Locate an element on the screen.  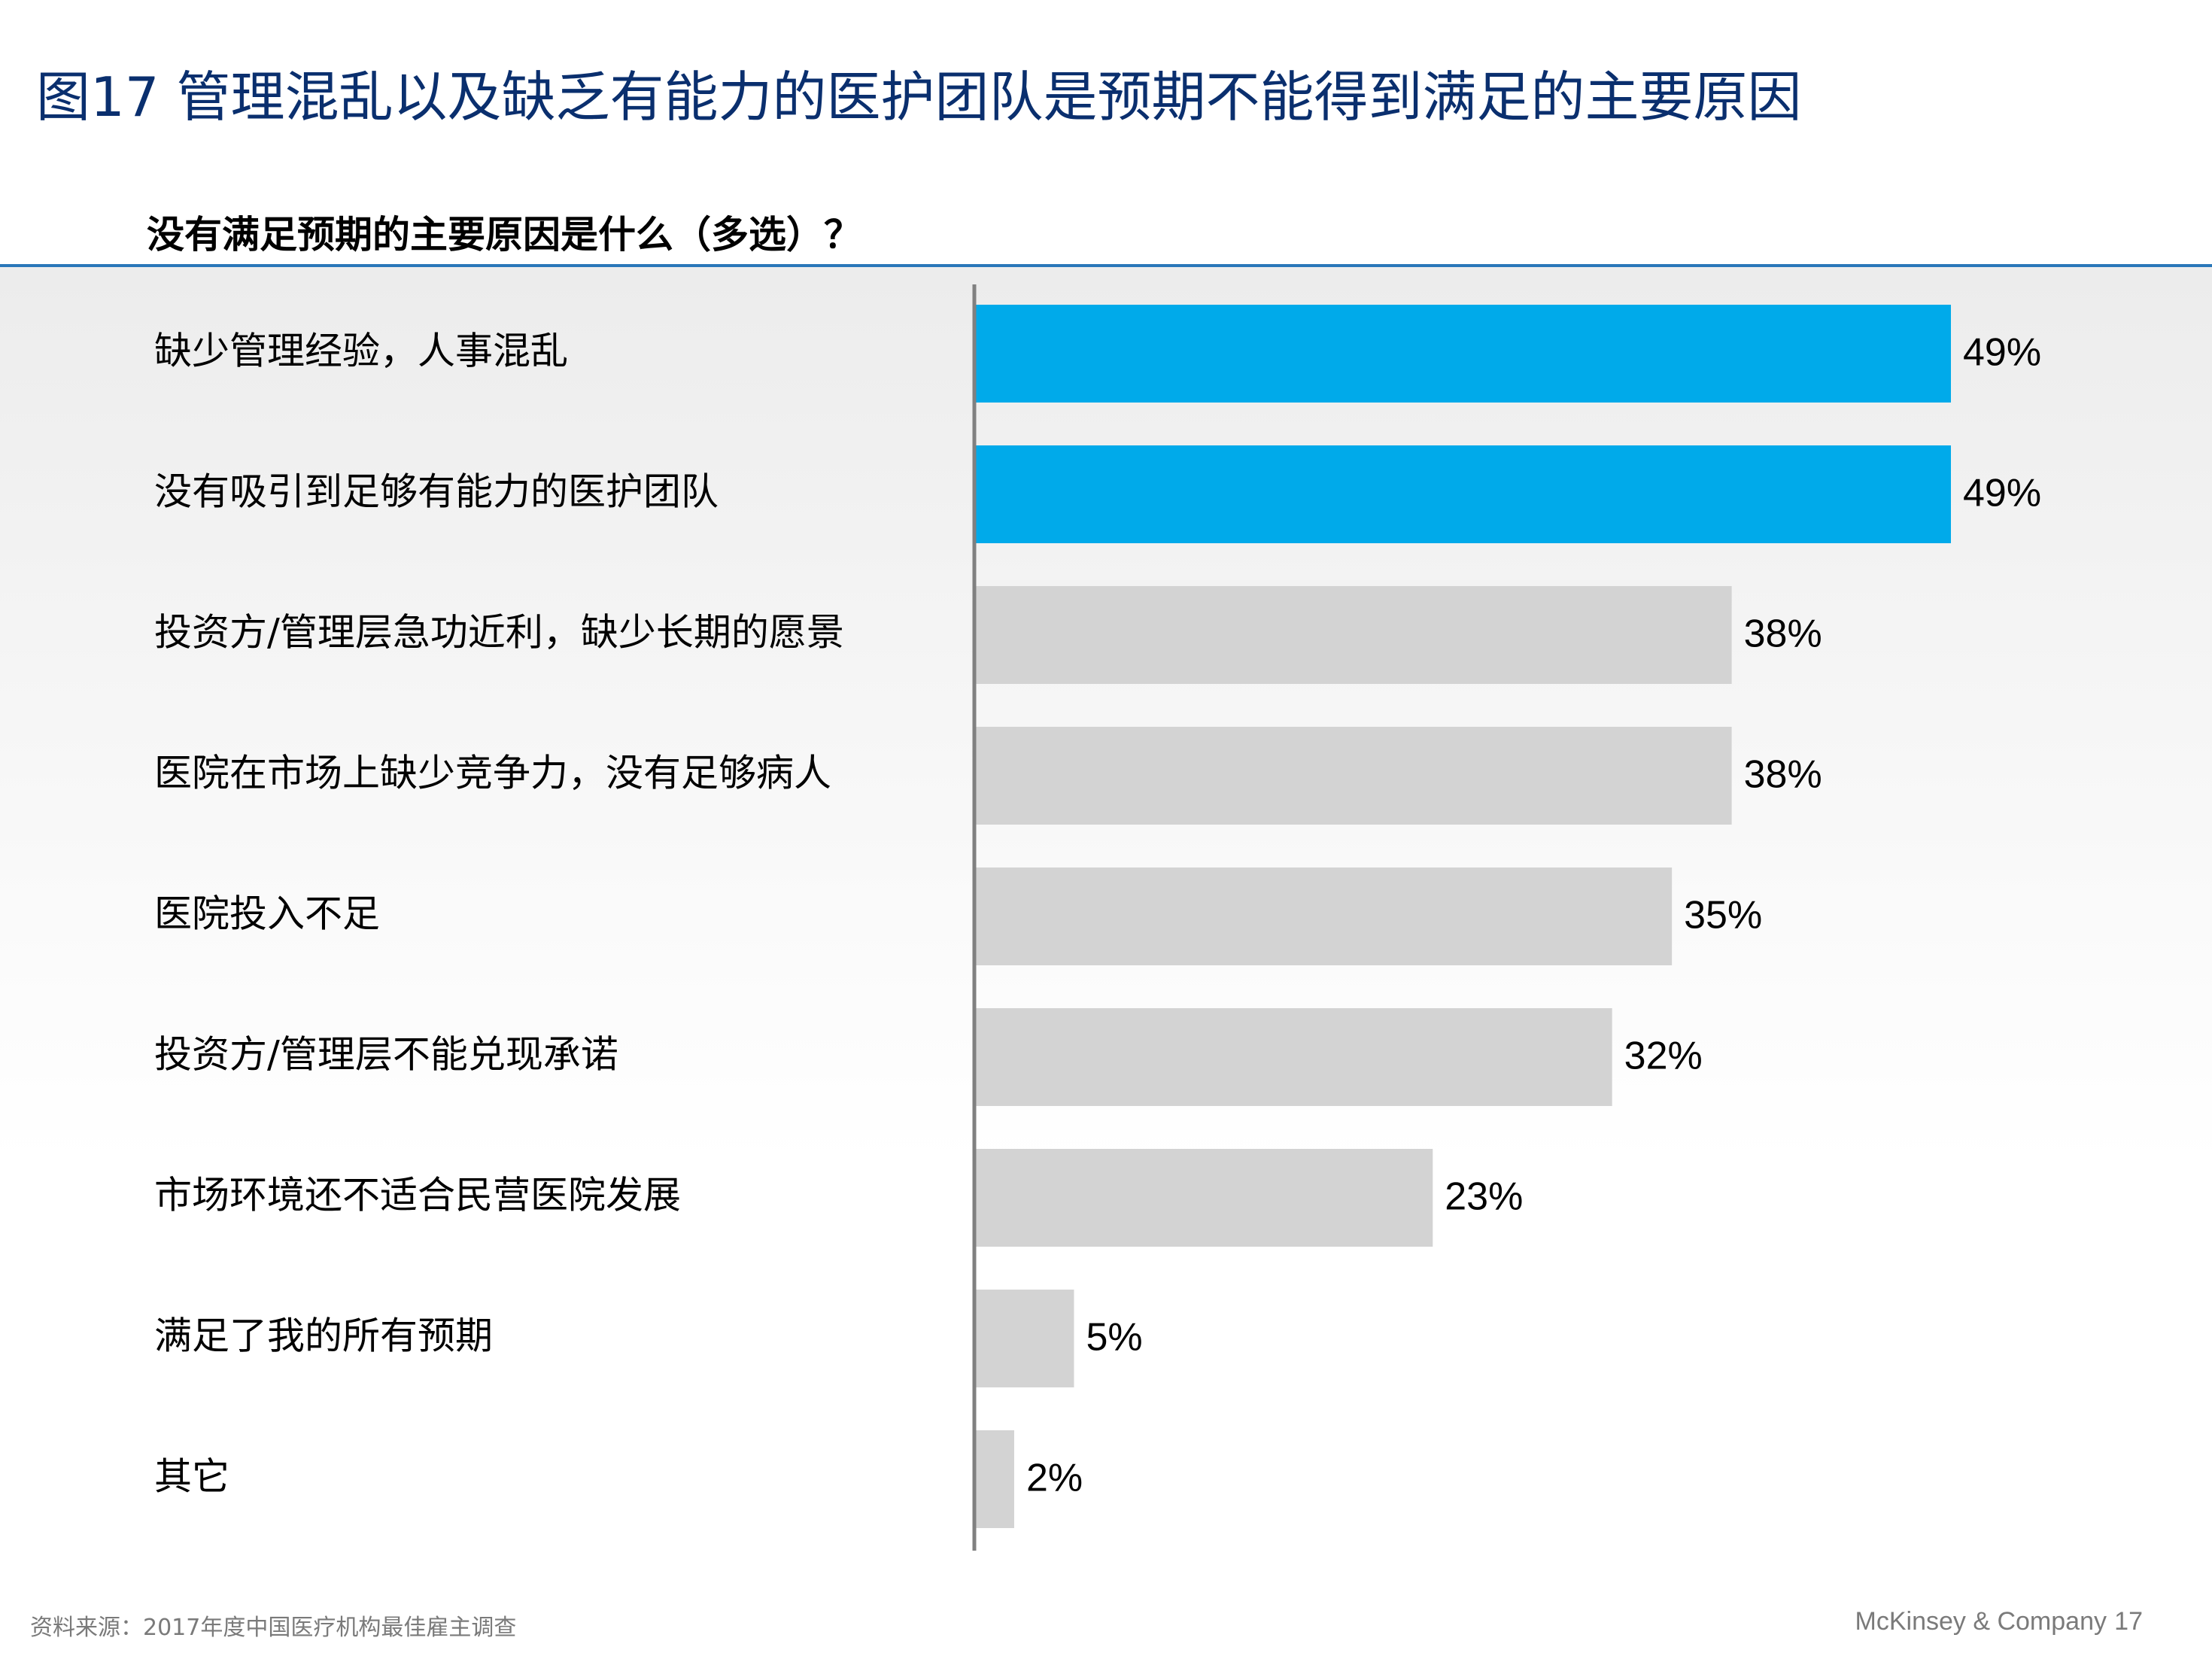
category-label-2: 没有吸引到足够有能力的医护团队 is located at coordinates (436, 492).